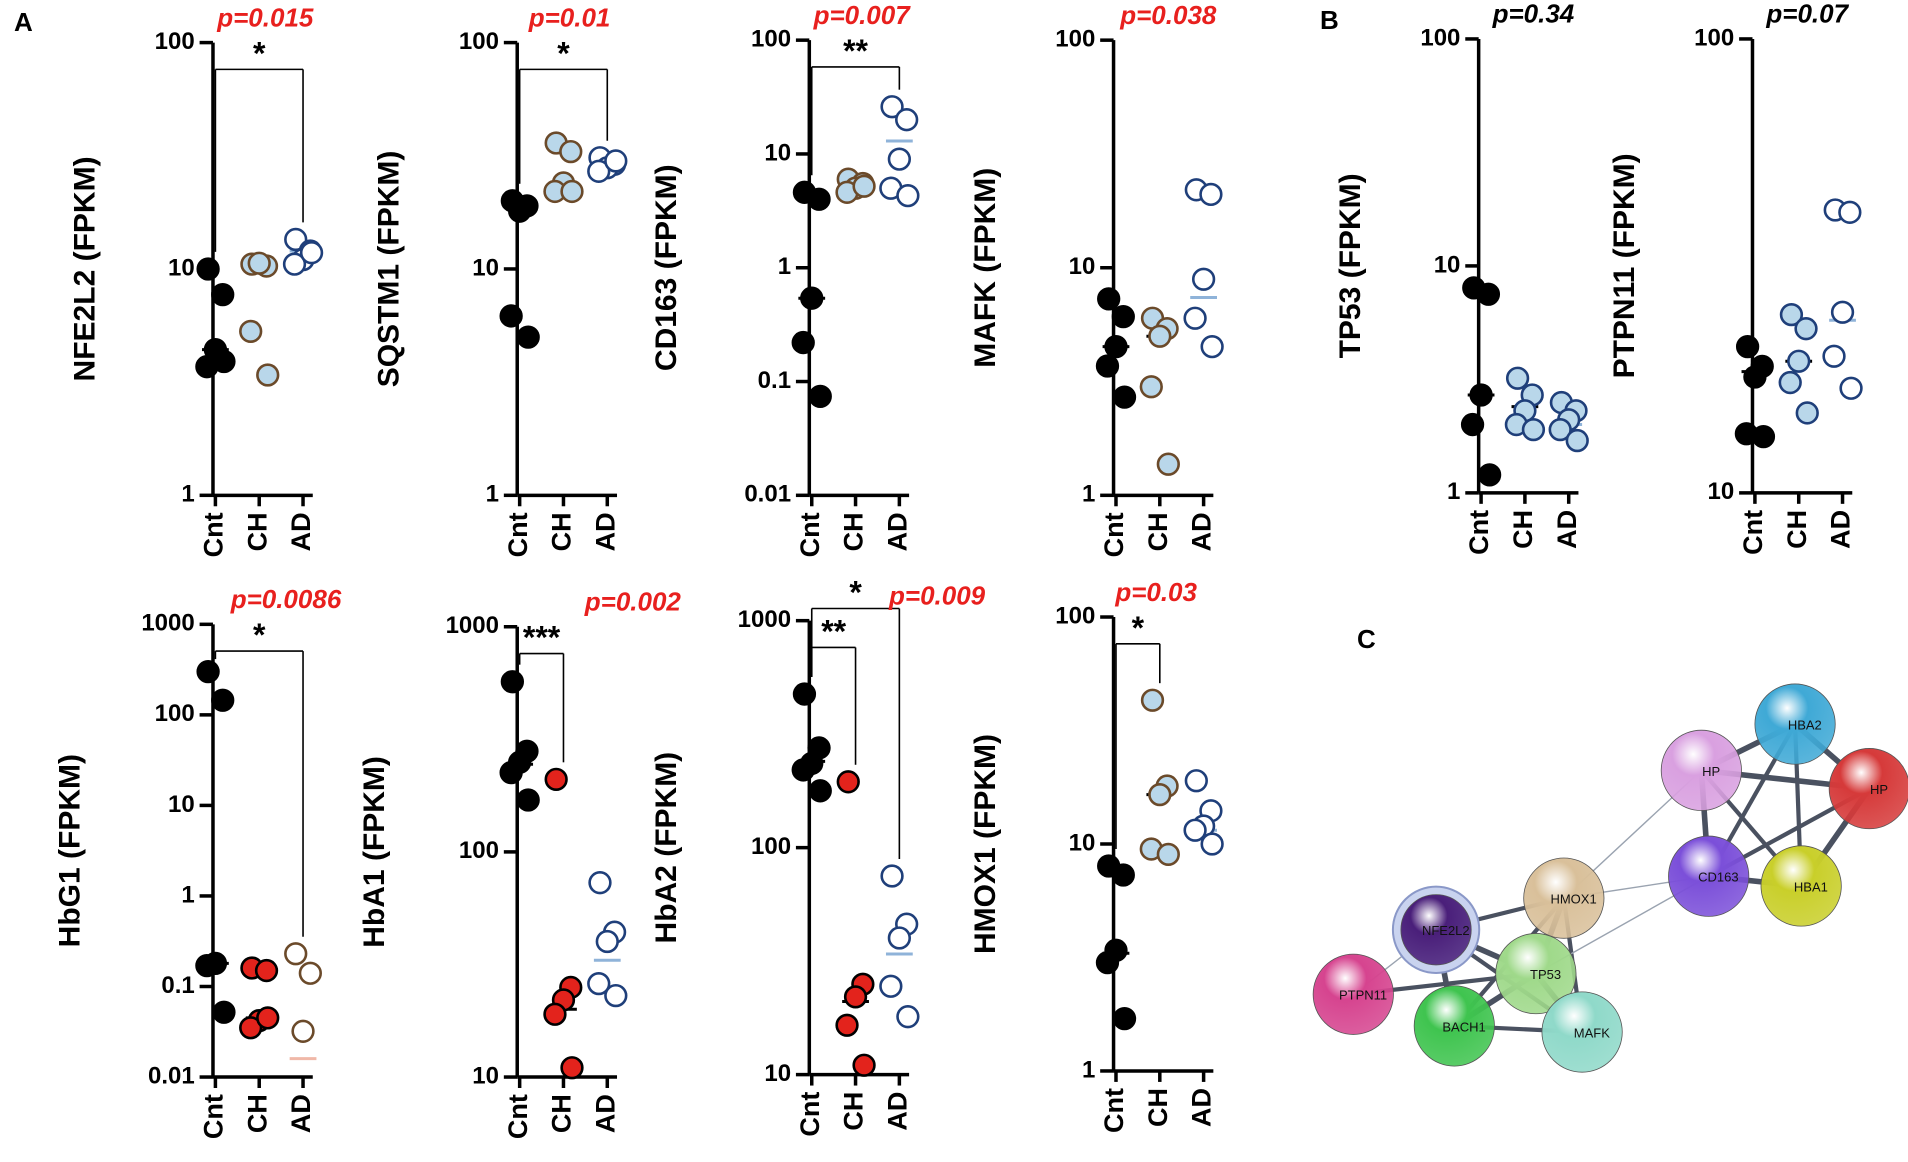 The height and width of the screenshot is (1162, 1908). What do you see at coordinates (1807, 14) in the screenshot?
I see `p-value: p=0.07` at bounding box center [1807, 14].